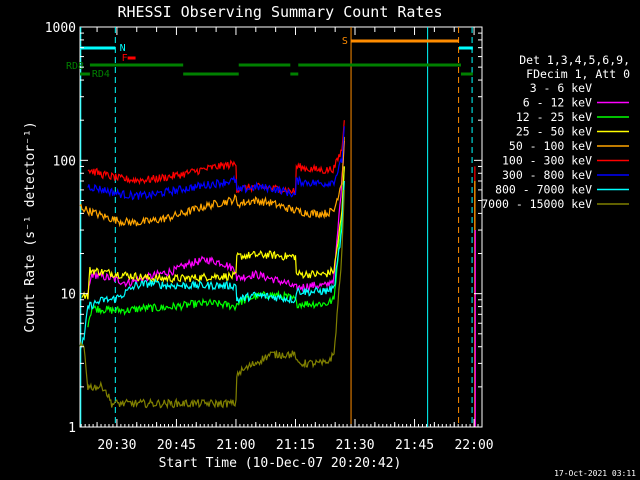 This screenshot has height=480, width=640. What do you see at coordinates (554, 132) in the screenshot?
I see `legend-label: 25 - 50 keV` at bounding box center [554, 132].